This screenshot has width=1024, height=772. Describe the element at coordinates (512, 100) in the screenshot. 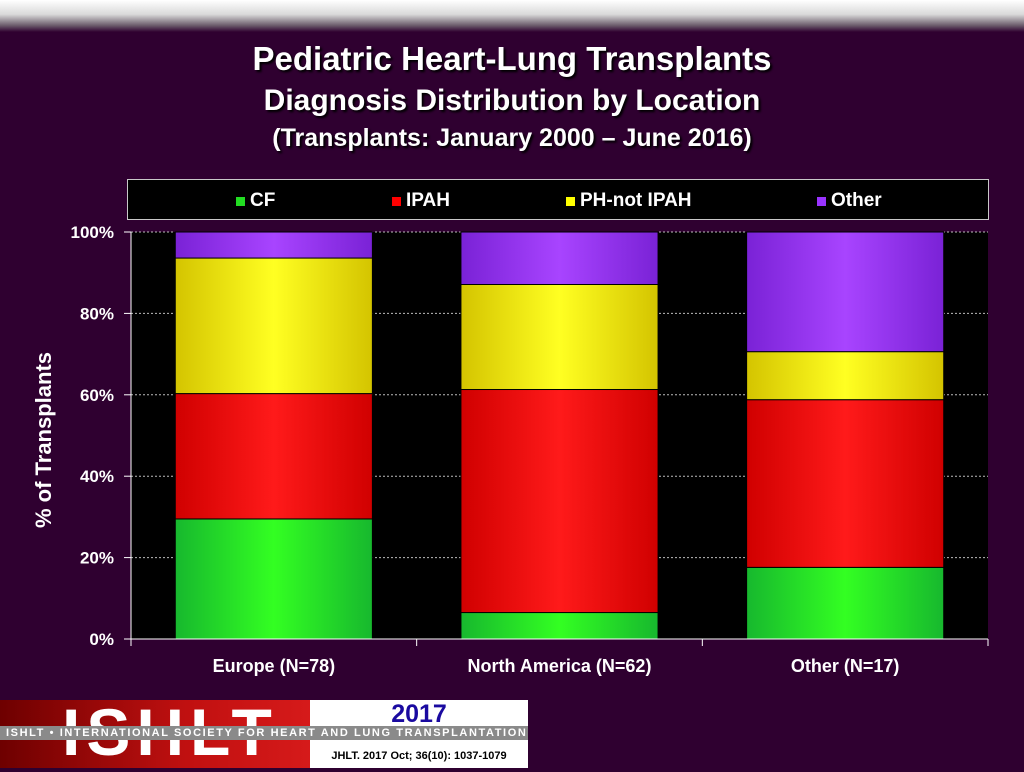

I see `chart-subtitle: Diagnosis Distribution by Location` at that location.